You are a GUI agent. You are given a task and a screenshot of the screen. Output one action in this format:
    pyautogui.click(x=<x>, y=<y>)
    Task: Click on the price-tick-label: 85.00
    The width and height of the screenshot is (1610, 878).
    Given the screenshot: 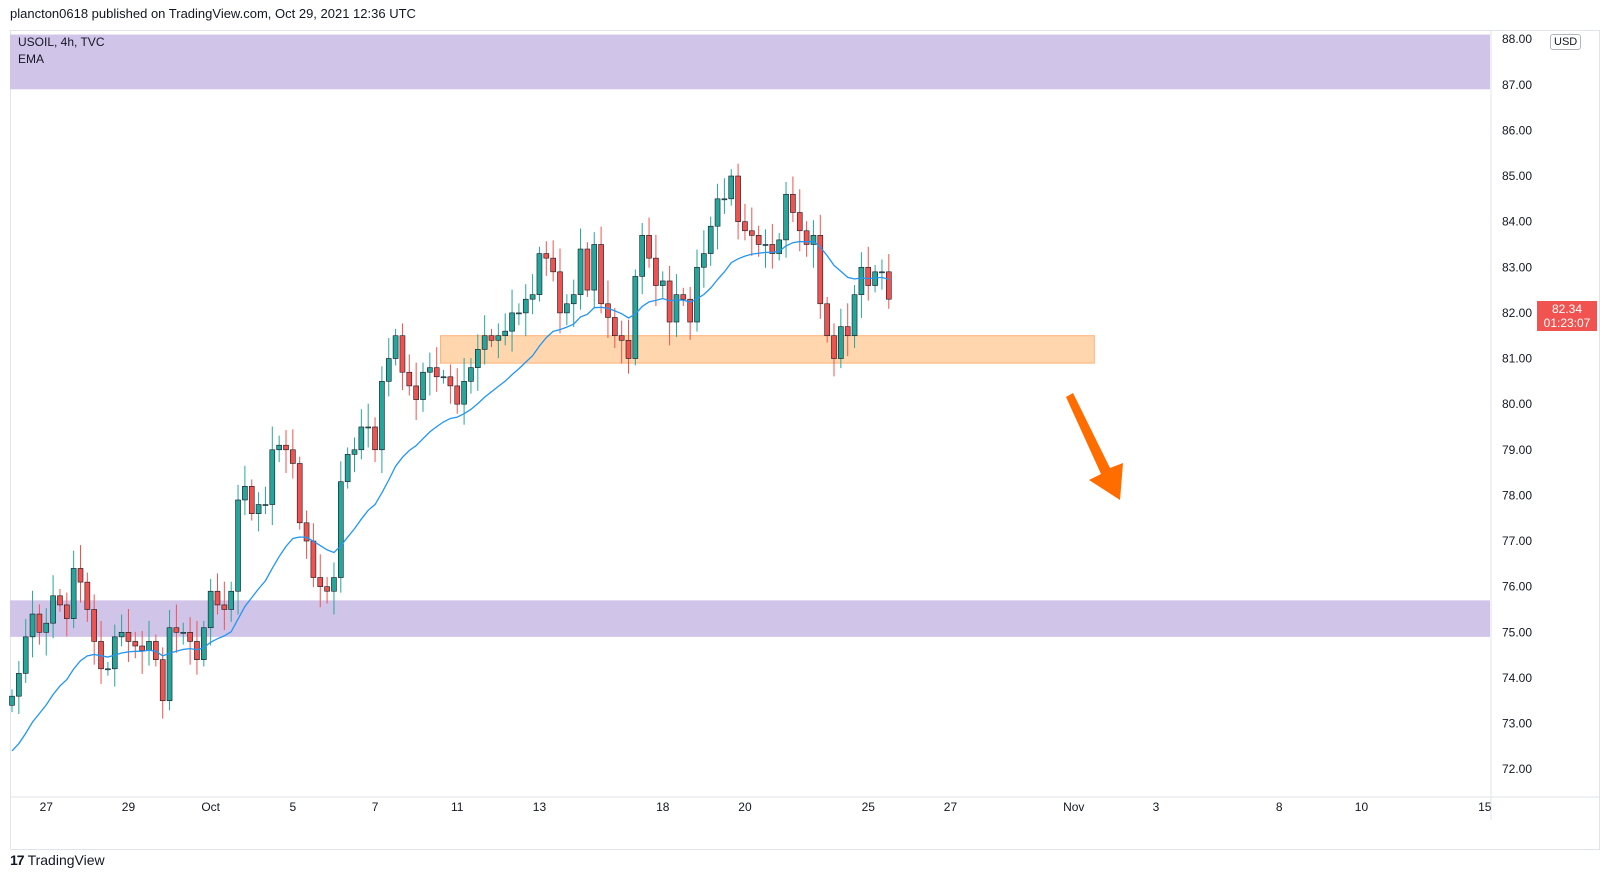 What is the action you would take?
    pyautogui.click(x=1517, y=176)
    